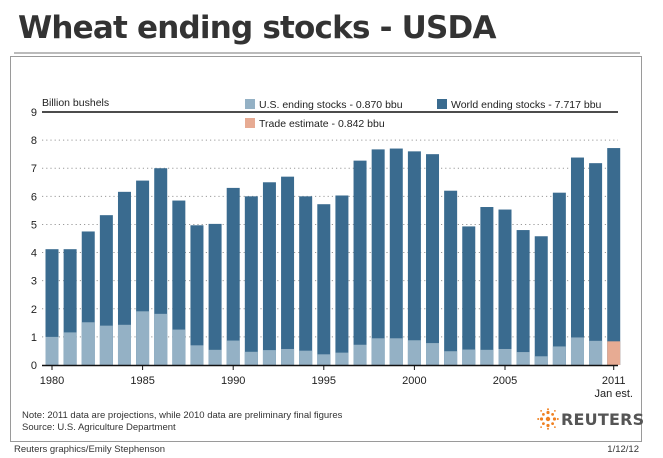 The width and height of the screenshot is (663, 458). I want to click on y-tick-label: 9, so click(34, 113).